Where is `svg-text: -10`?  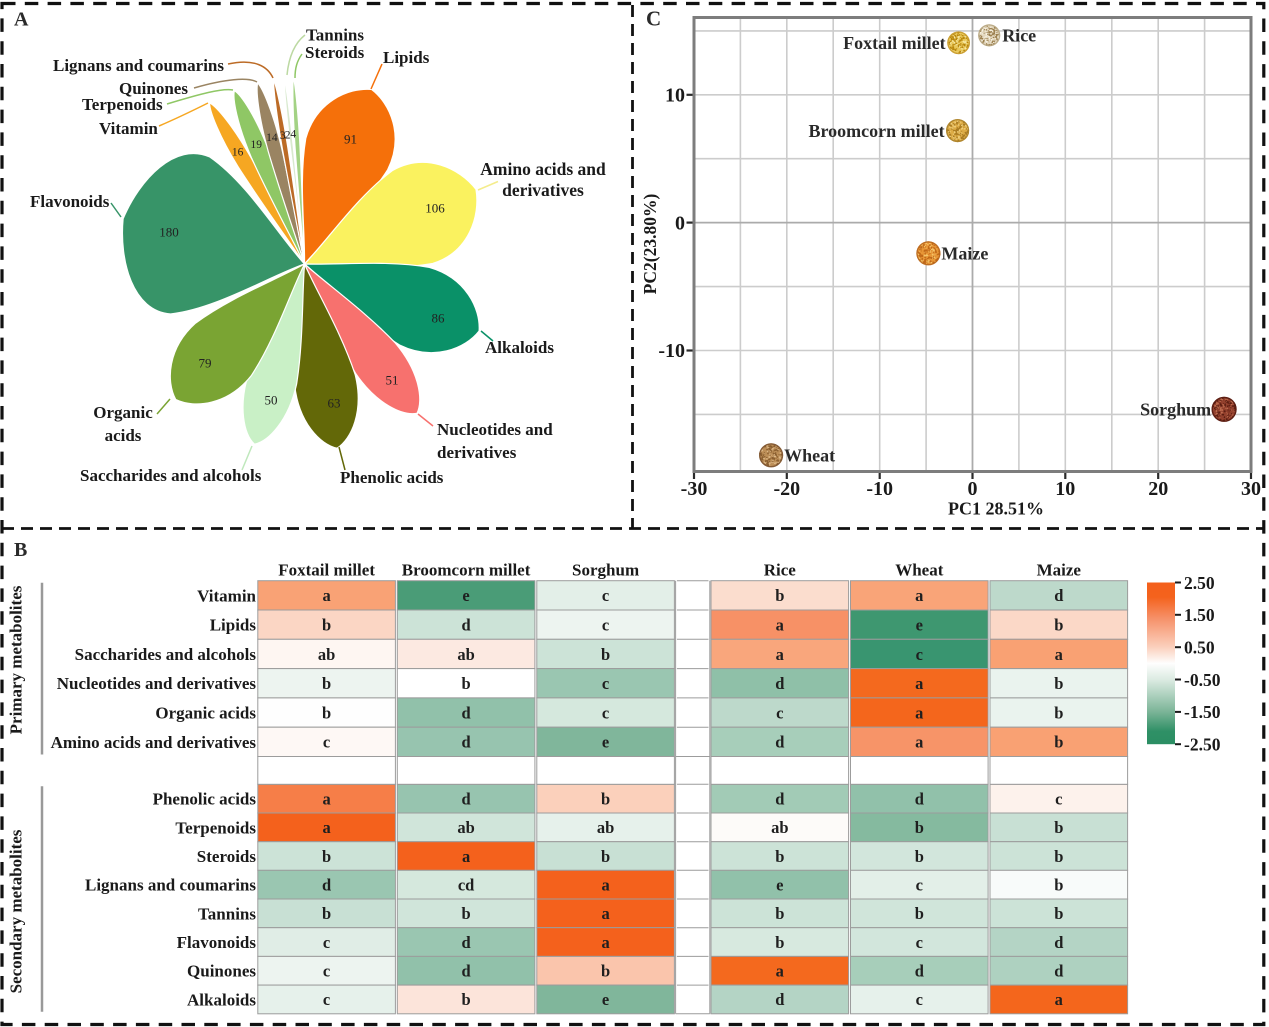 svg-text: -10 is located at coordinates (671, 351).